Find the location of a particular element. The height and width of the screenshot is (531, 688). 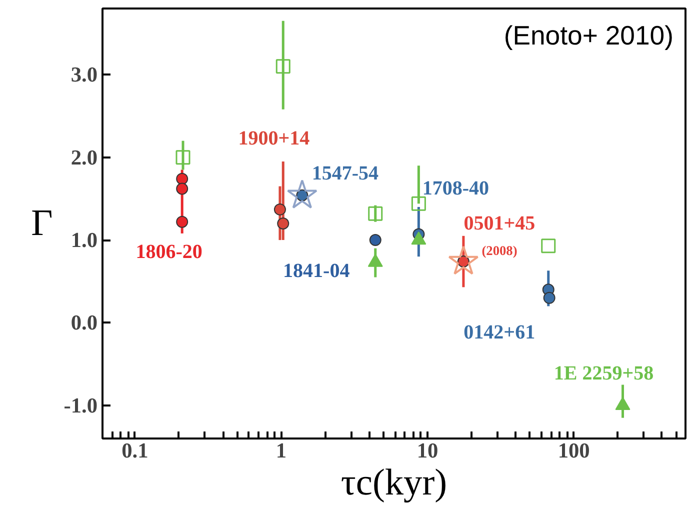

y-axis-title: Γ is located at coordinates (42, 223).